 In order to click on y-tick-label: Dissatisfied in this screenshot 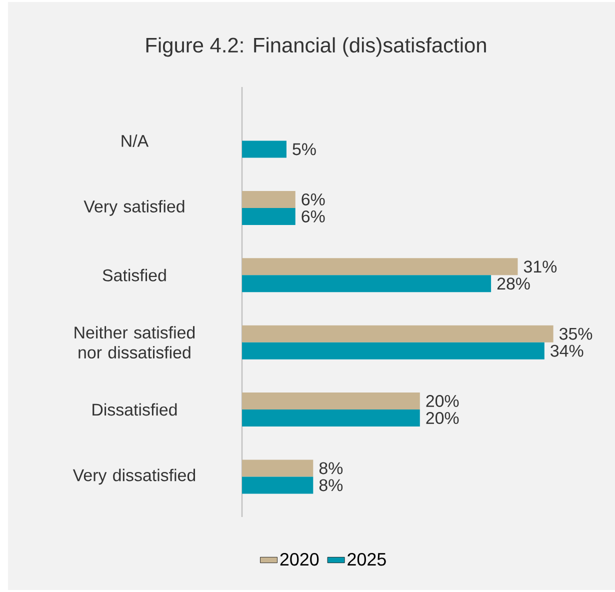, I will do `click(134, 409)`.